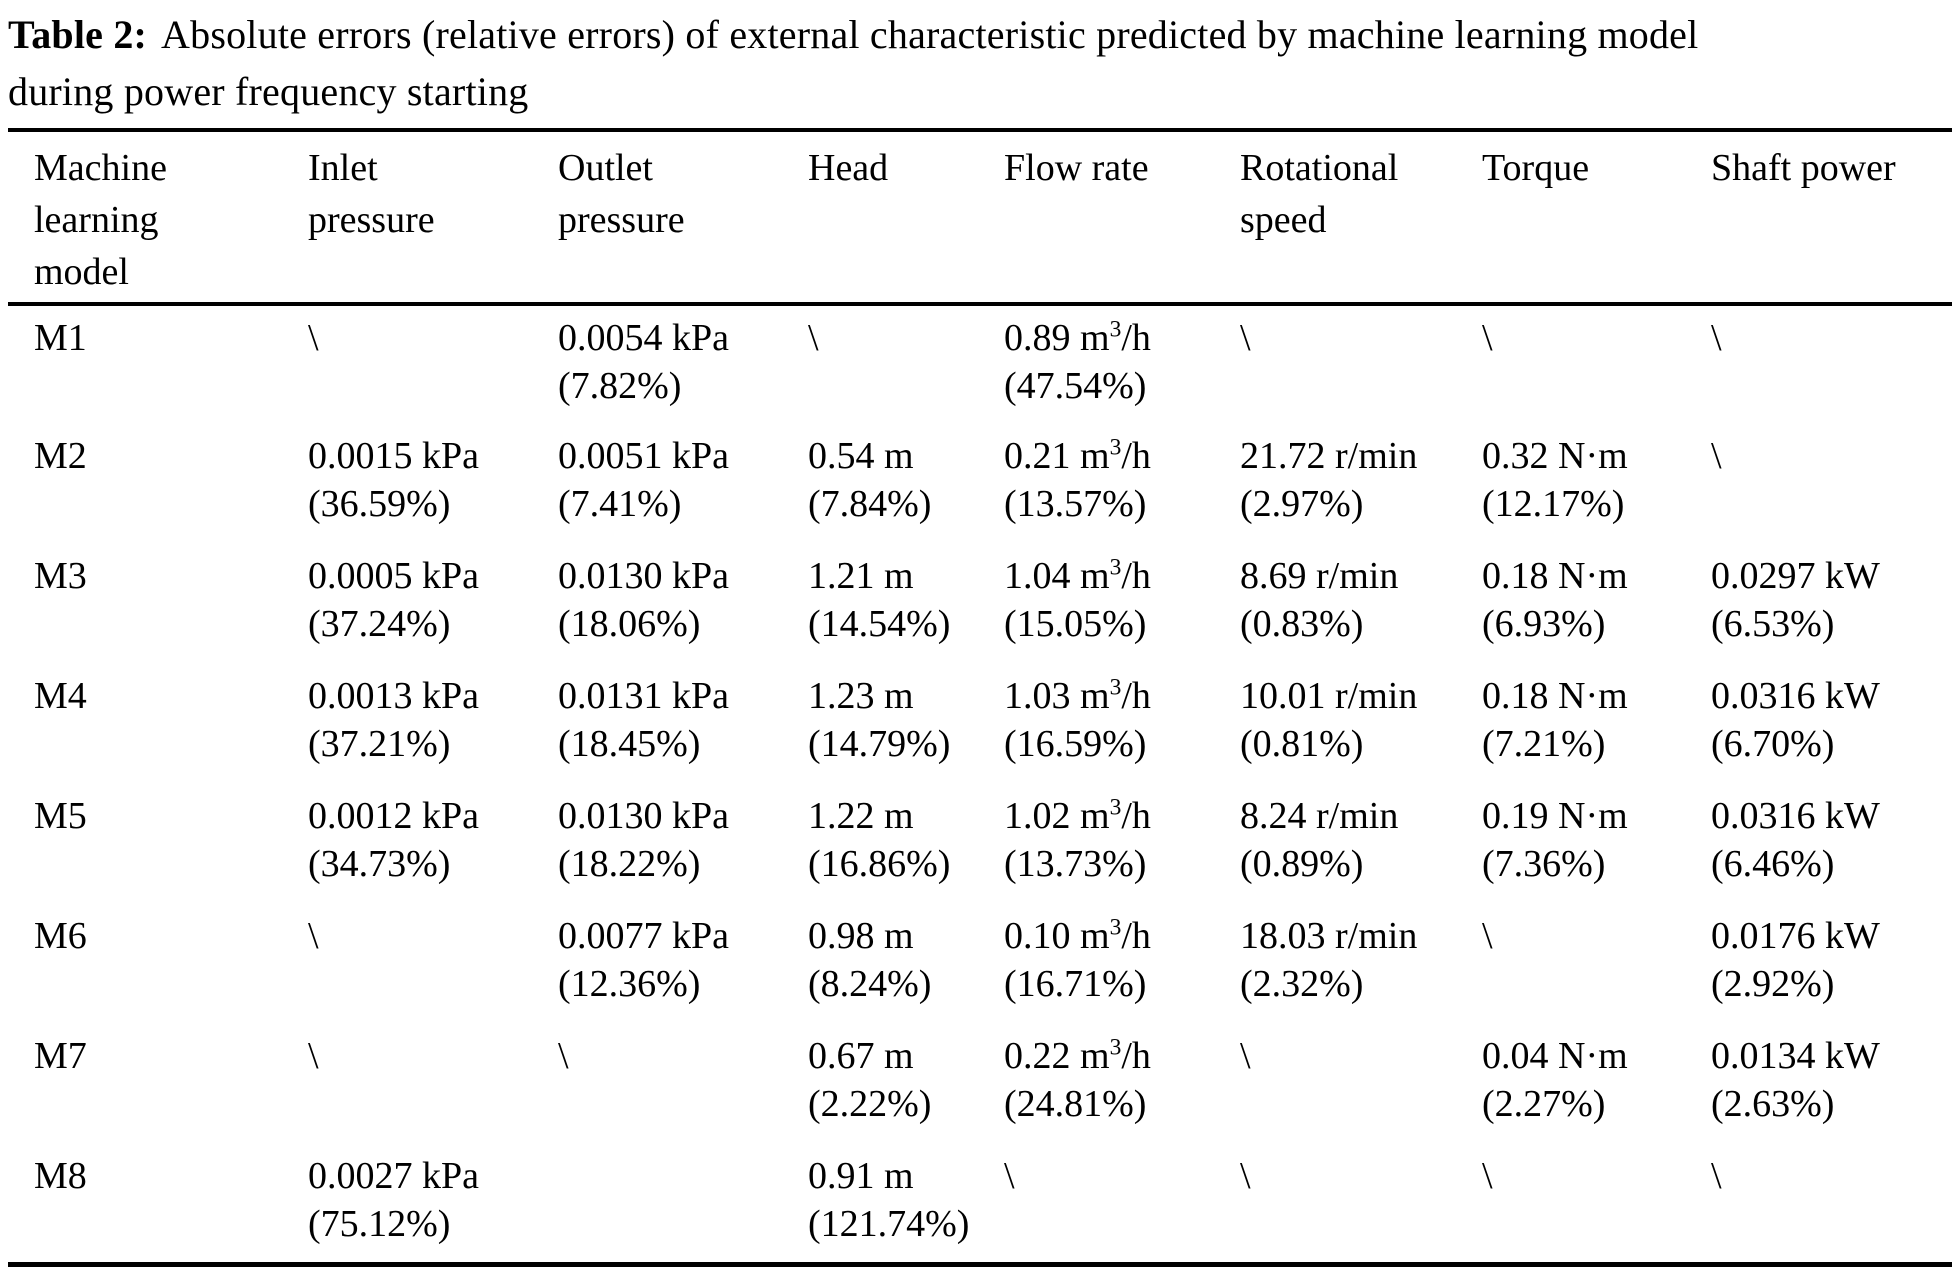 The image size is (1956, 1273). Describe the element at coordinates (60, 696) in the screenshot. I see `model-cell: M4` at that location.